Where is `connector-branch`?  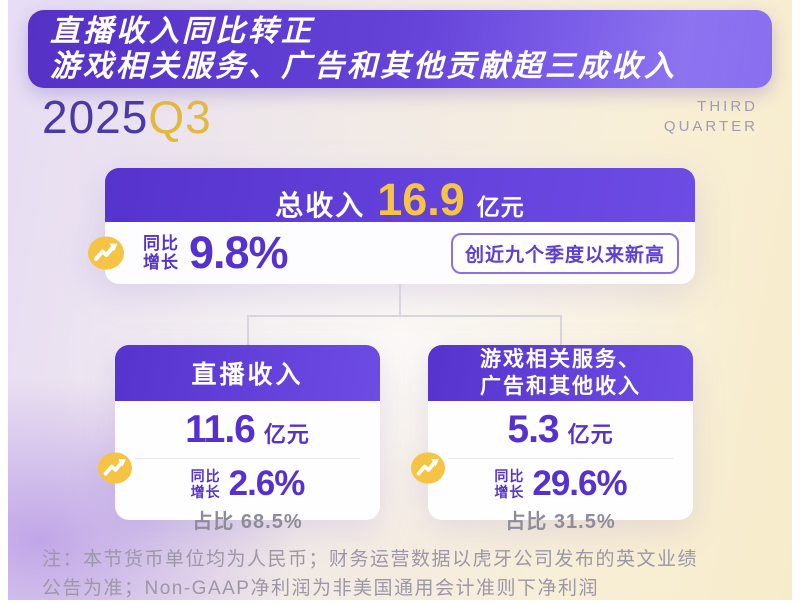 connector-branch is located at coordinates (404, 330).